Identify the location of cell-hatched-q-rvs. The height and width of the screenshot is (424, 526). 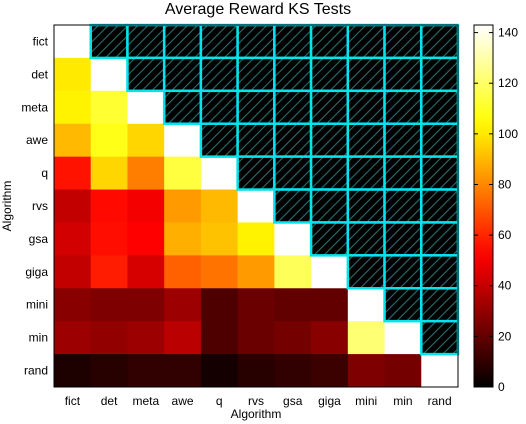
(256, 173).